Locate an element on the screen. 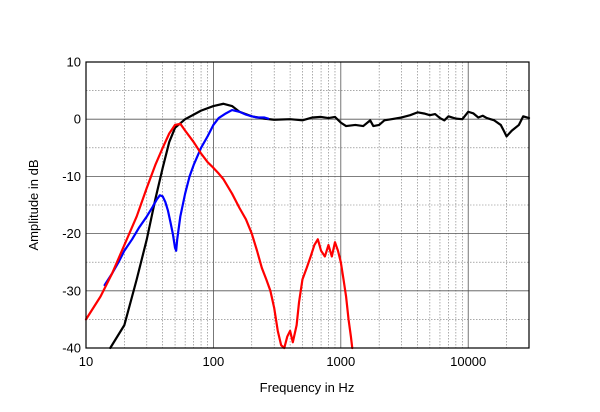 The width and height of the screenshot is (600, 412). series-line-blue is located at coordinates (186, 197).